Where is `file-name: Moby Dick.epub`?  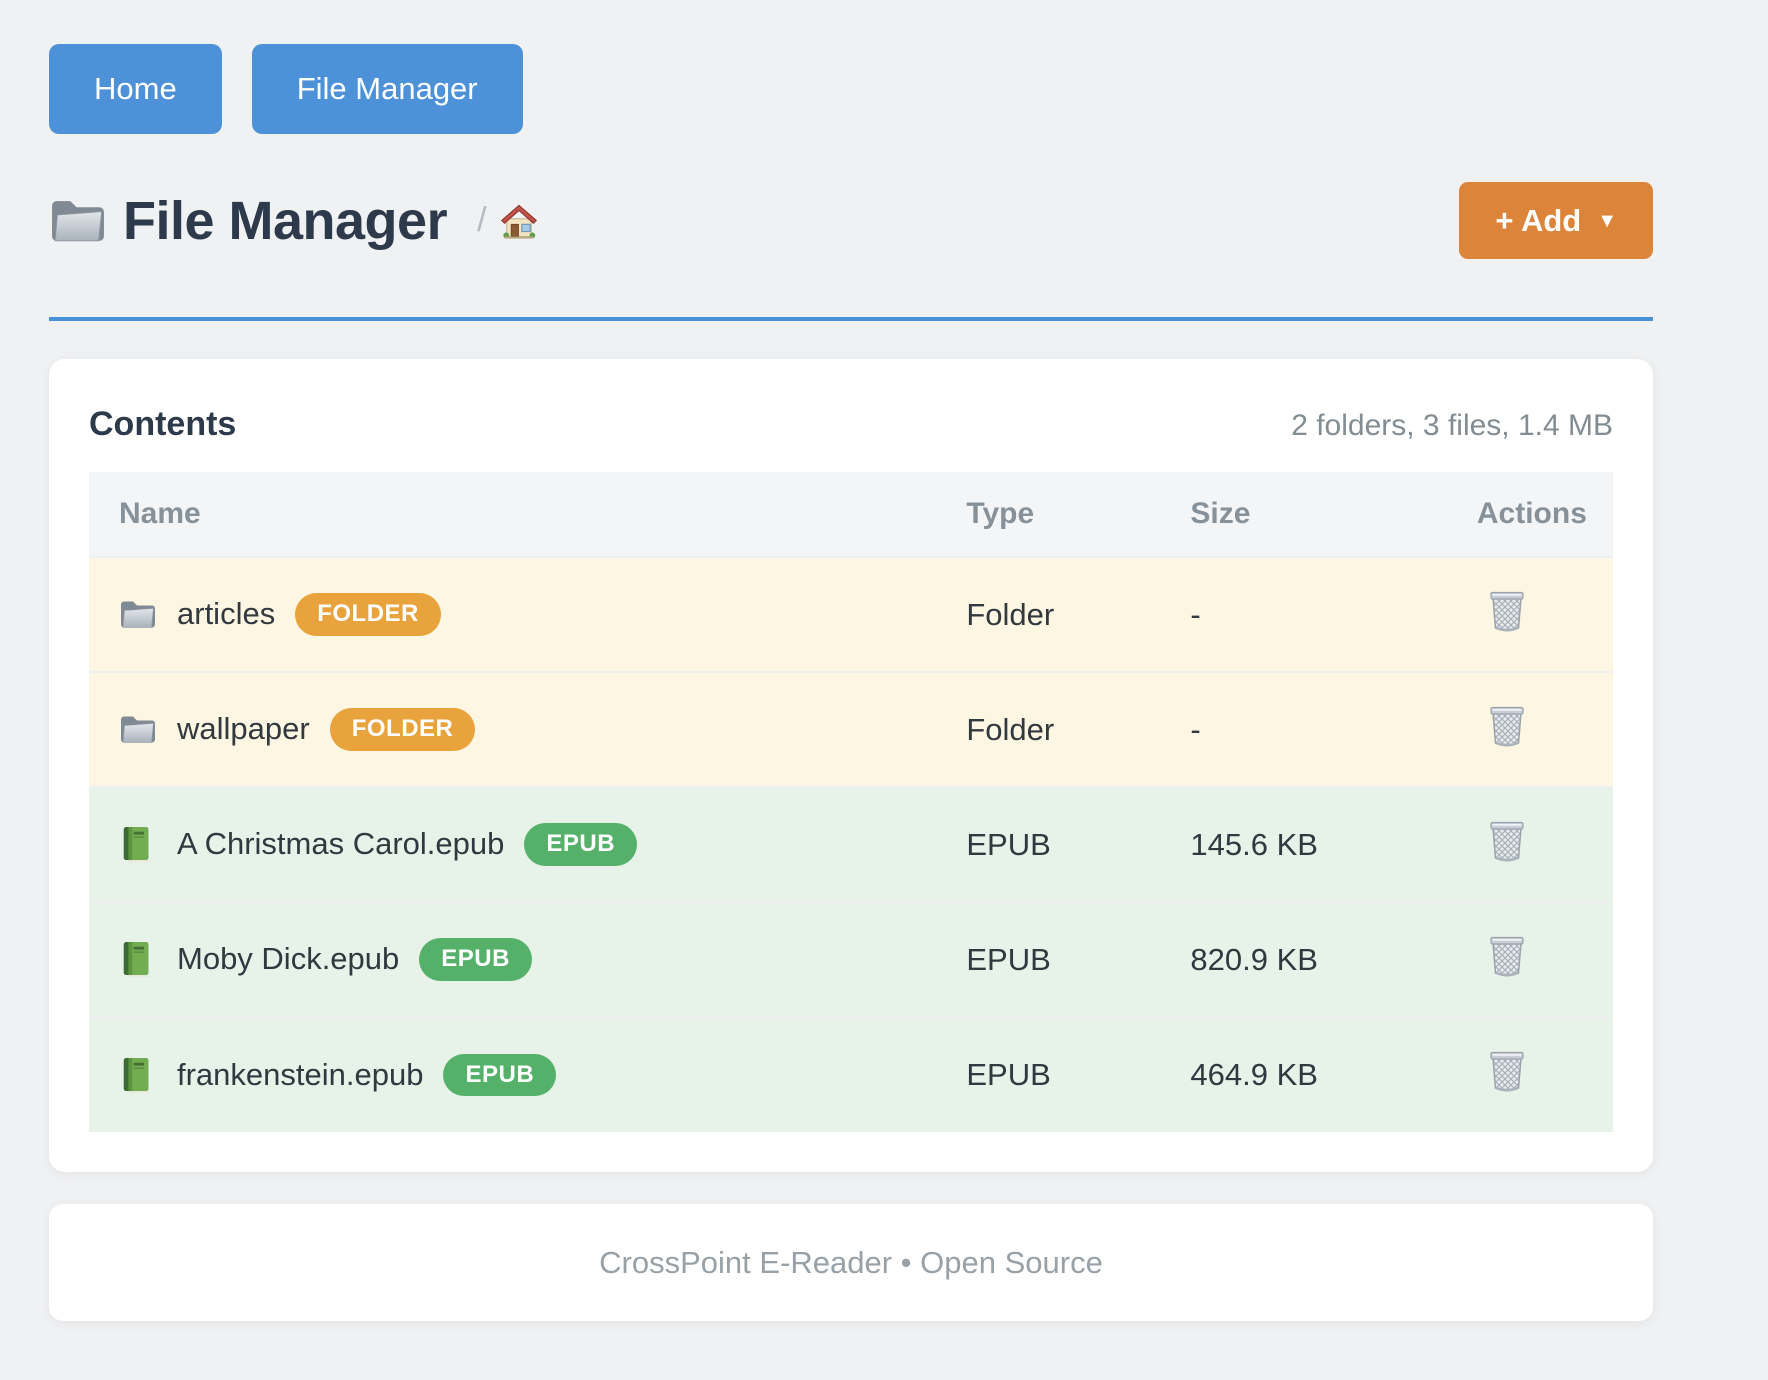
file-name: Moby Dick.epub is located at coordinates (288, 959).